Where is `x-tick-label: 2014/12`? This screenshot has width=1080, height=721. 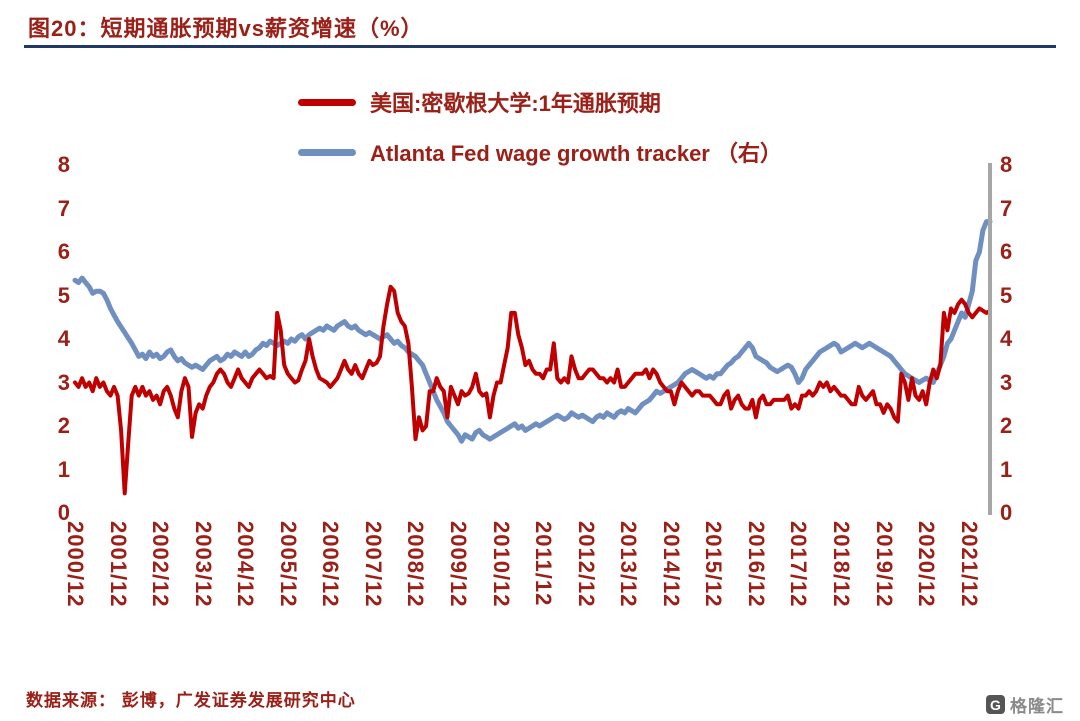
x-tick-label: 2014/12 is located at coordinates (671, 564).